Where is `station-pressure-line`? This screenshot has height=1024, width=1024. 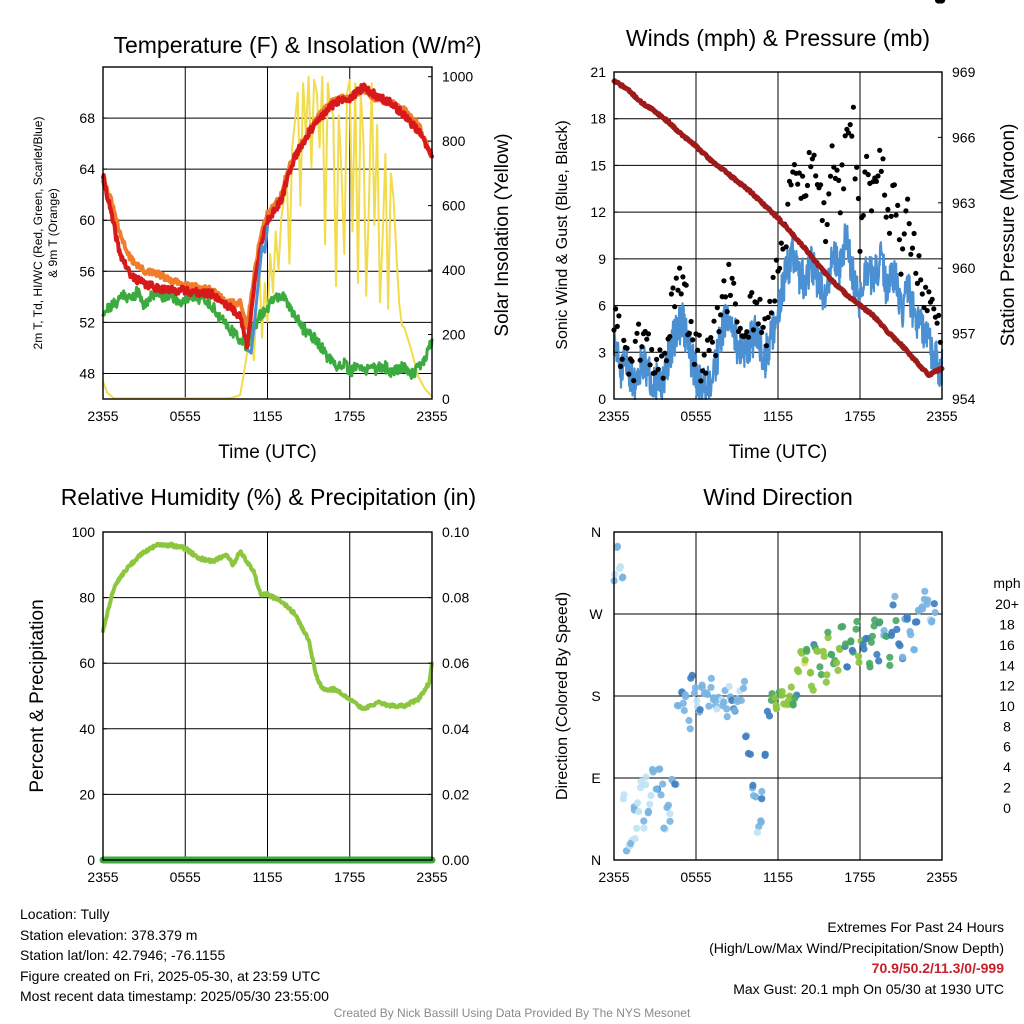 station-pressure-line is located at coordinates (778, 228).